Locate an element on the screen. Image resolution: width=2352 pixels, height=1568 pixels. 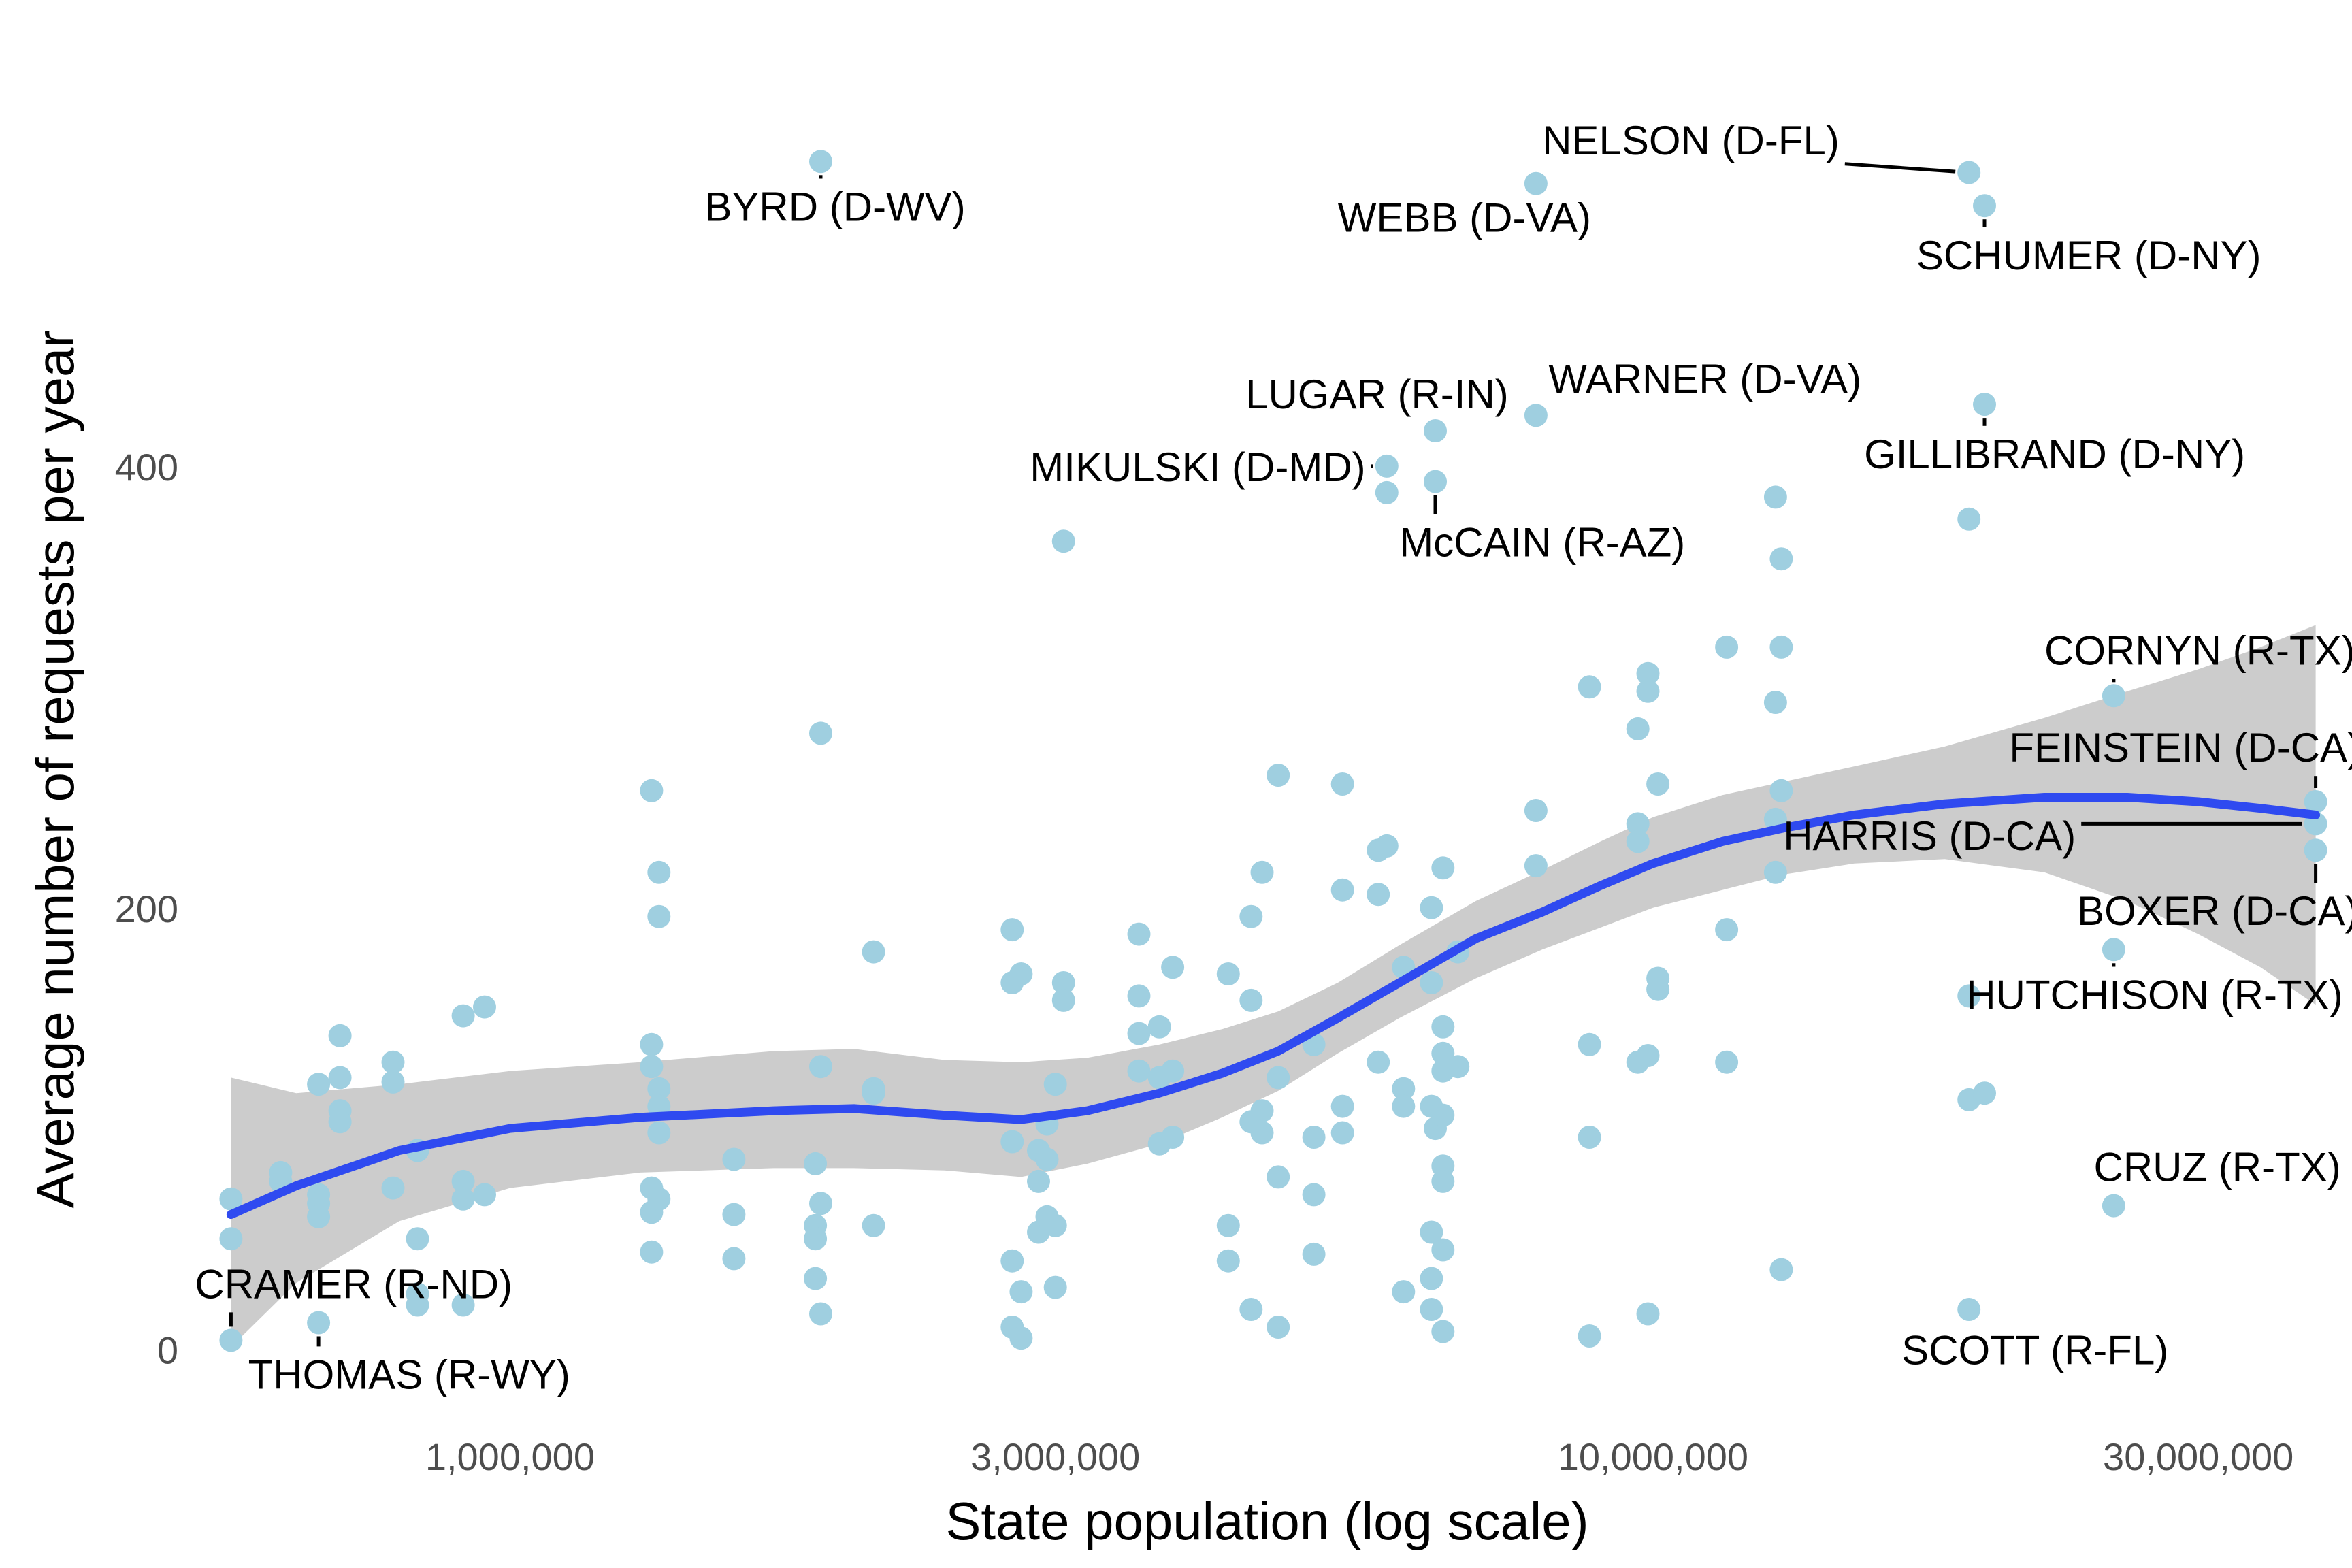
annotation-label: THOMAS (R-WY) is located at coordinates (409, 1374).